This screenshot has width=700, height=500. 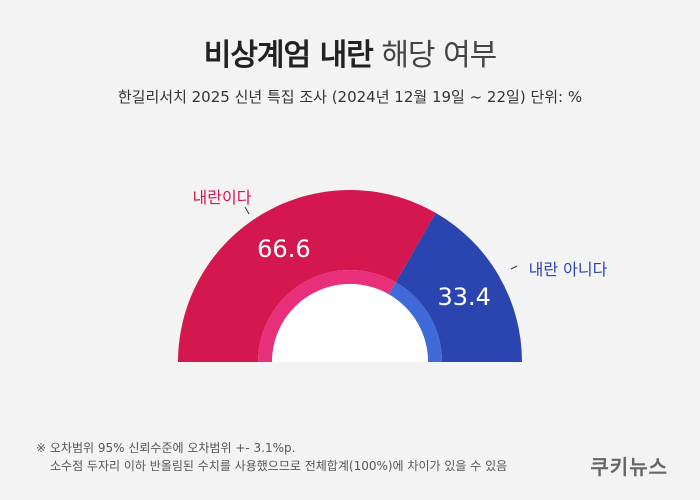 What do you see at coordinates (629, 467) in the screenshot?
I see `brand-logo: 쿠키뉴스` at bounding box center [629, 467].